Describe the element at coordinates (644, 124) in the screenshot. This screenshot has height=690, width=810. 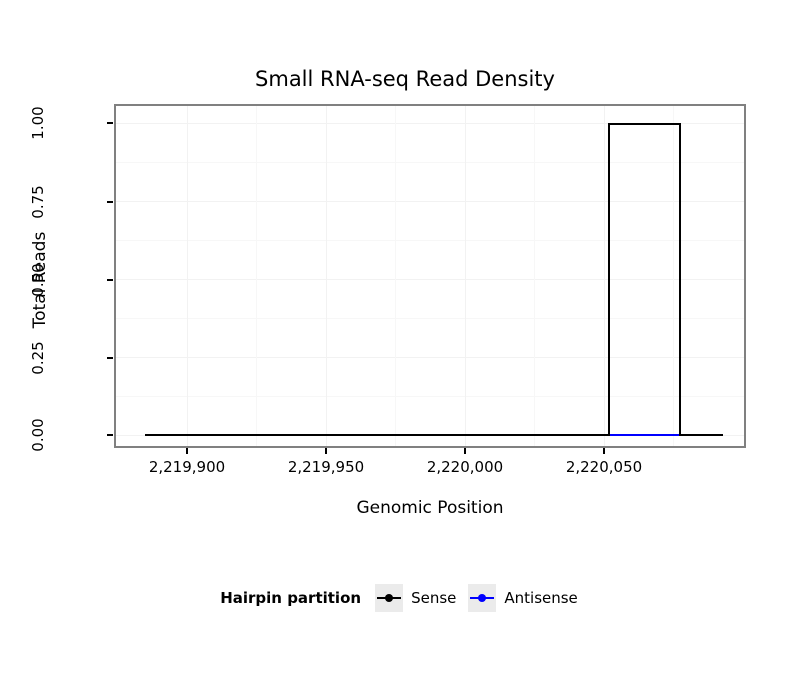
I see `series-sense-plateau` at that location.